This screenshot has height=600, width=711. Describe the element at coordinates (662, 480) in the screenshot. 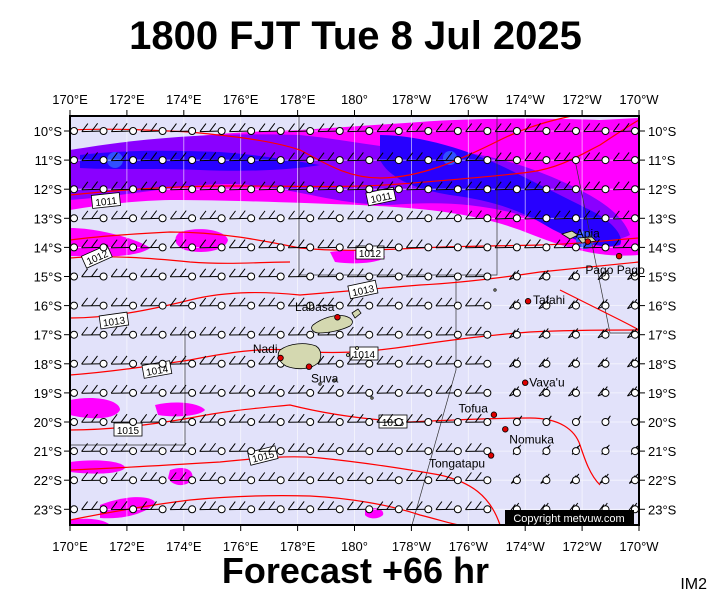

I see `lat-label-right: 22°S` at that location.